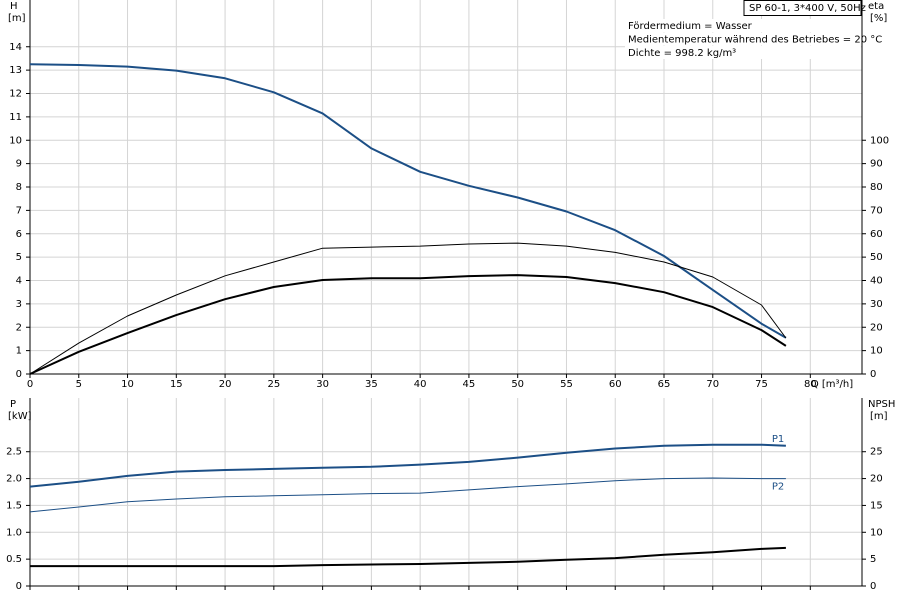 Image resolution: width=900 pixels, height=600 pixels. Describe the element at coordinates (690, 26) in the screenshot. I see `annotation: Fördermedium = Wasser` at that location.